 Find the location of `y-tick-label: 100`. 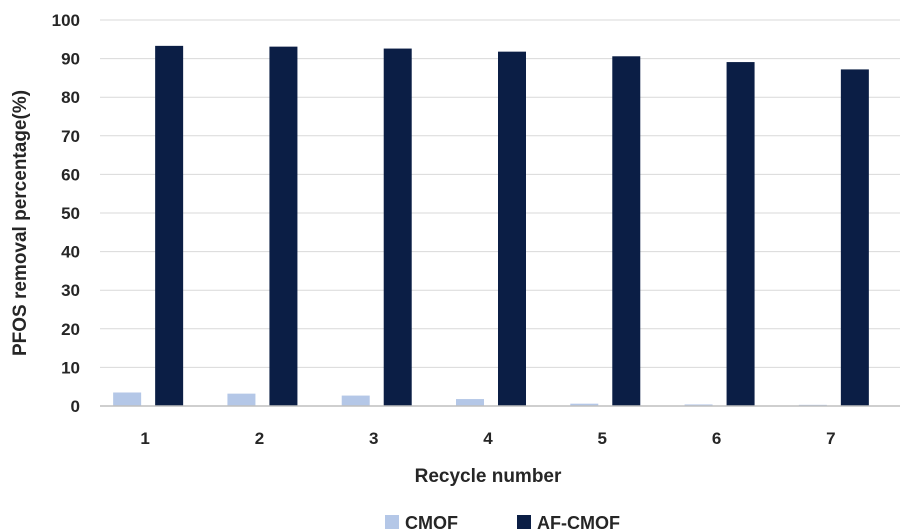

y-tick-label: 100 is located at coordinates (66, 20).